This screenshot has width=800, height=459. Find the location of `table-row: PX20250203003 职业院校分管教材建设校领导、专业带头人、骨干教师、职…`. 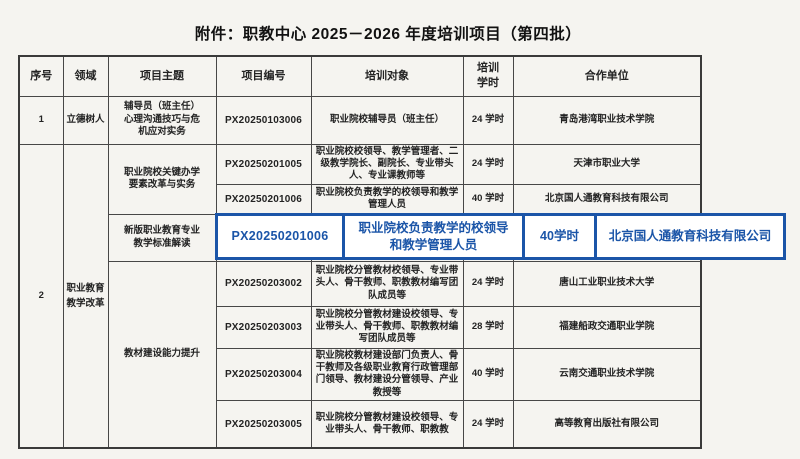

table-row: PX20250203003 职业院校分管教材建设校领导、专业带头人、骨干教师、职… is located at coordinates (360, 327).